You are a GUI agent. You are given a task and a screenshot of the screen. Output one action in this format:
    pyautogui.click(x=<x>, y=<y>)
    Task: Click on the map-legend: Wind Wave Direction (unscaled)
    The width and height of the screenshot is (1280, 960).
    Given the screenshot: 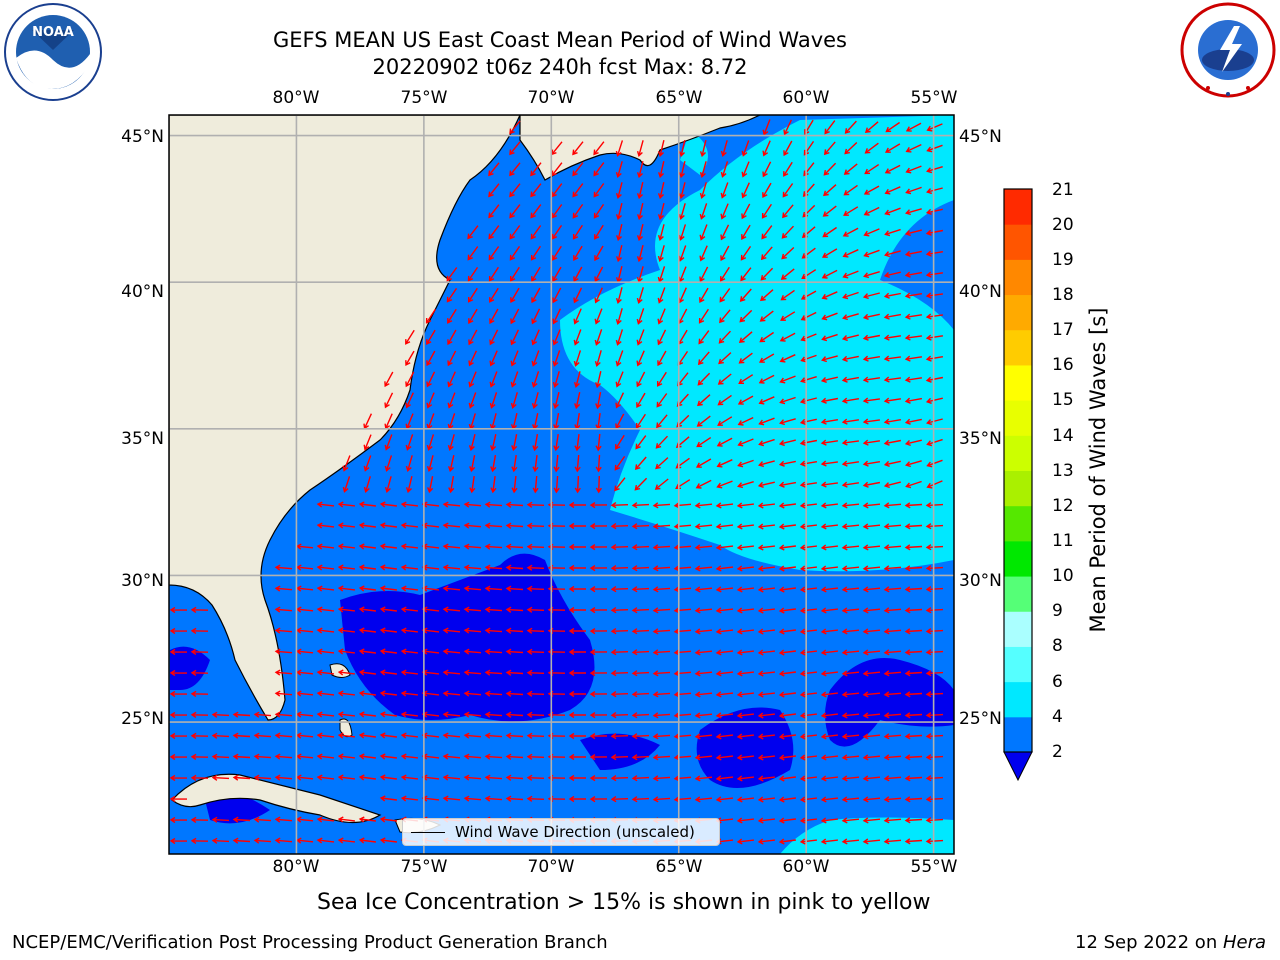 What is the action you would take?
    pyautogui.click(x=561, y=832)
    